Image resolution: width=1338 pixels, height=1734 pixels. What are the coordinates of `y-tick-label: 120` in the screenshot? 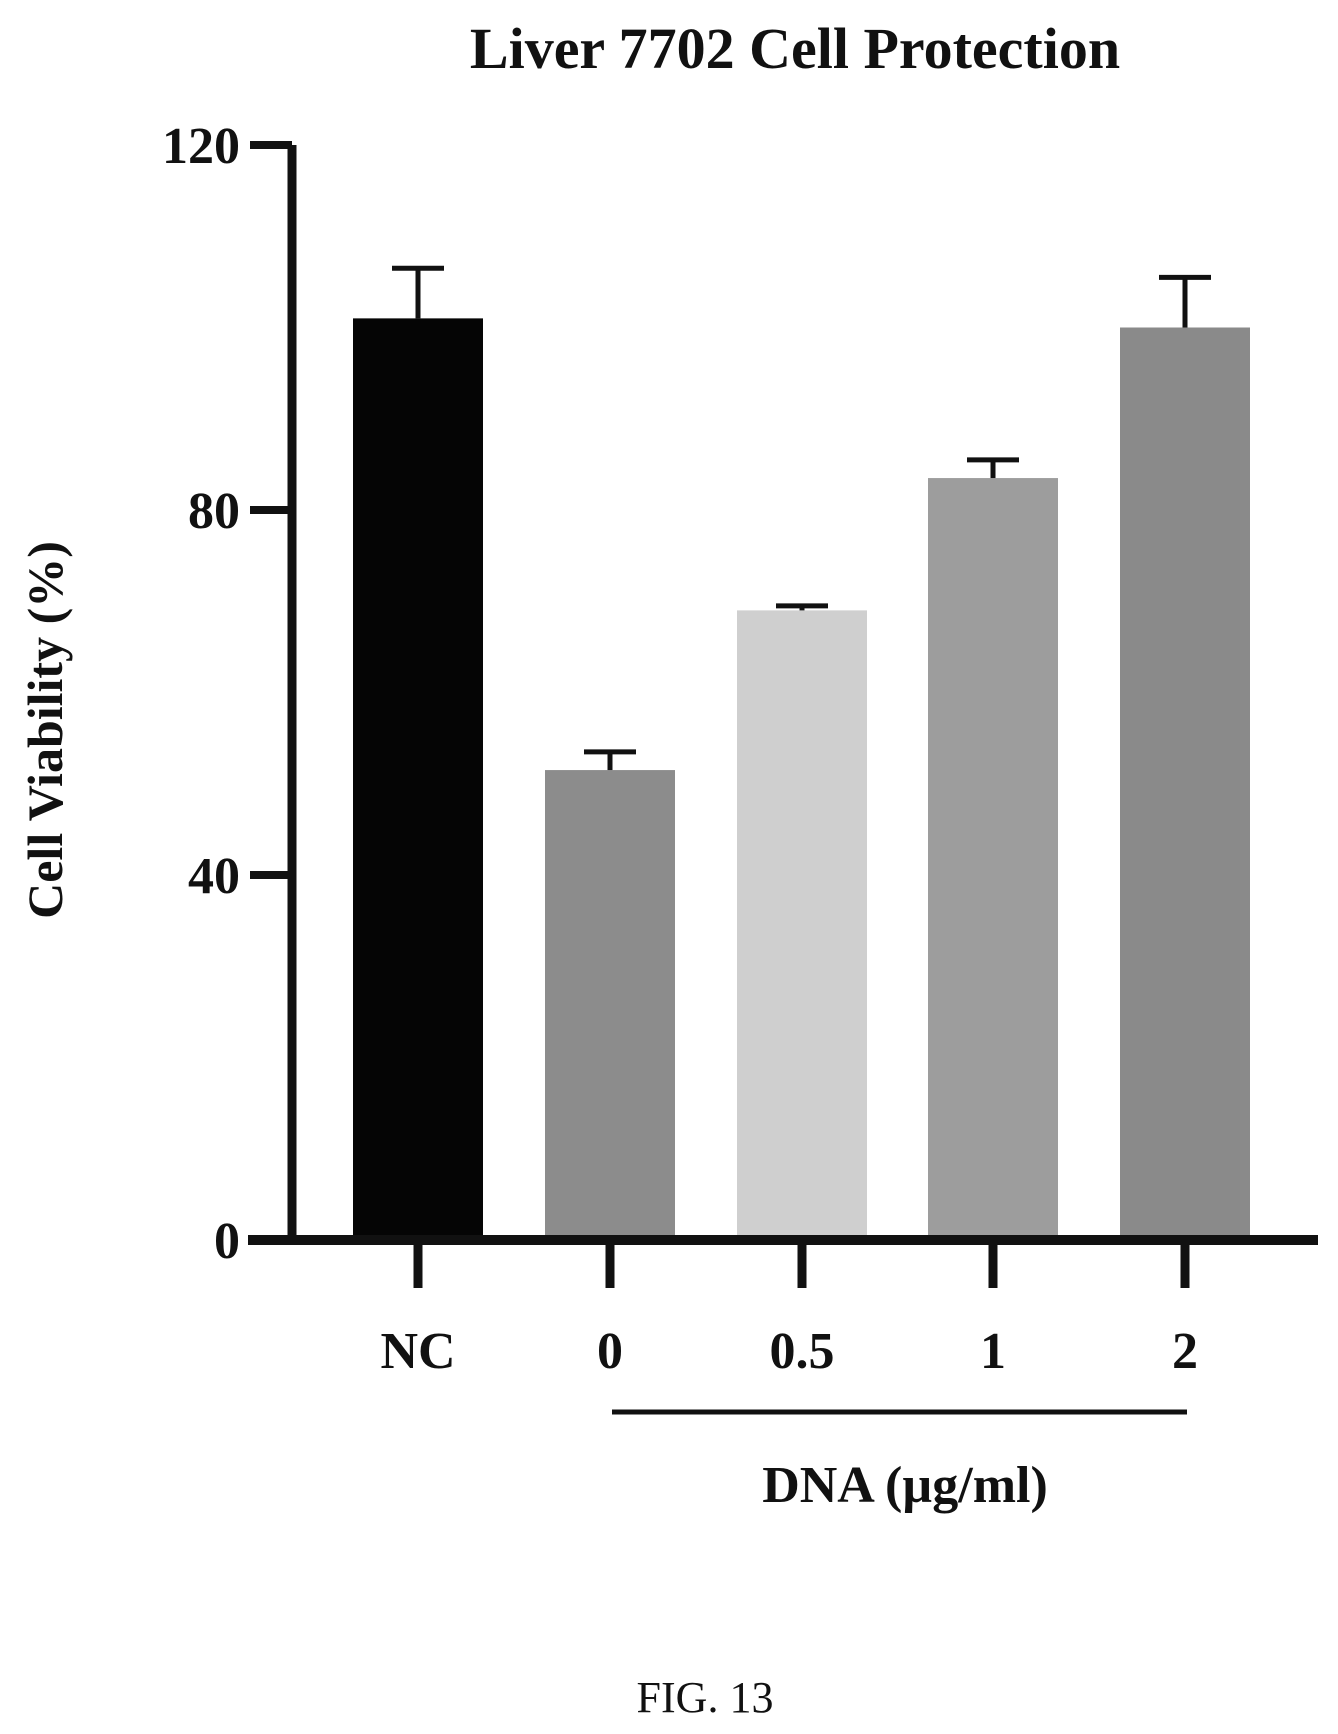 It's located at (201, 146).